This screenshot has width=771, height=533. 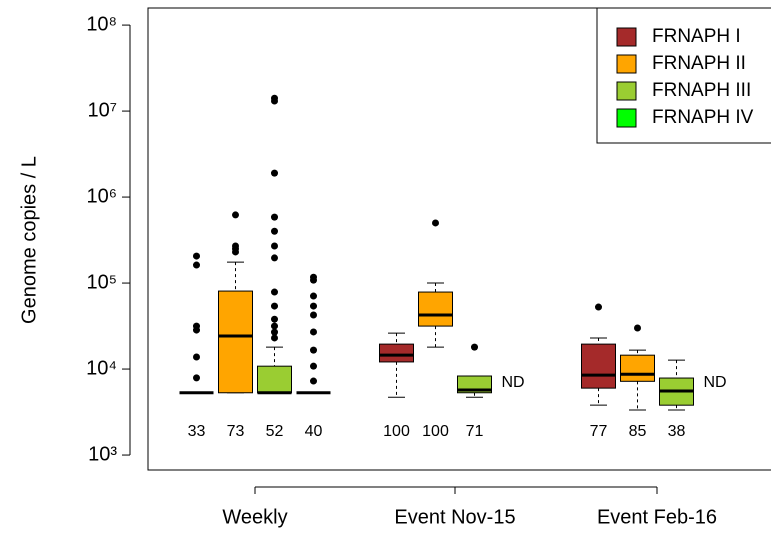 What do you see at coordinates (102, 110) in the screenshot?
I see `y-tick-label: 10⁷` at bounding box center [102, 110].